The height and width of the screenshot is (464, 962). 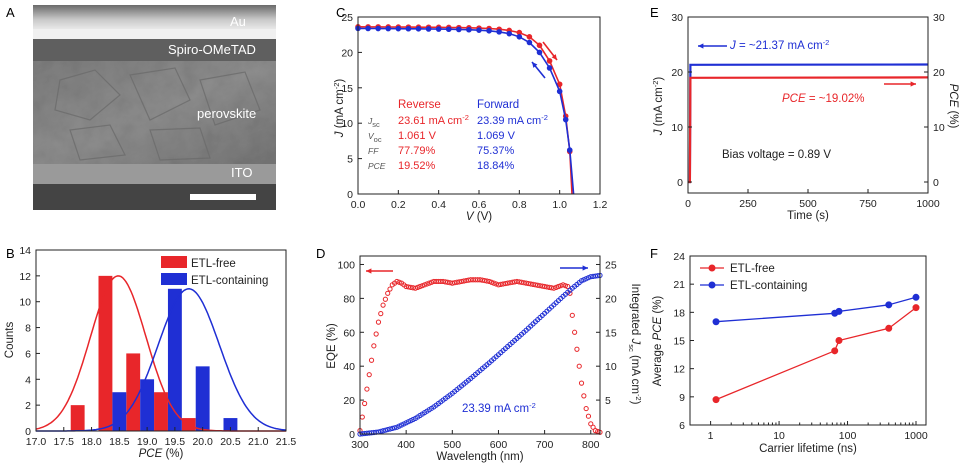 What do you see at coordinates (373, 122) in the screenshot?
I see `table-row-label: Jsc` at bounding box center [373, 122].